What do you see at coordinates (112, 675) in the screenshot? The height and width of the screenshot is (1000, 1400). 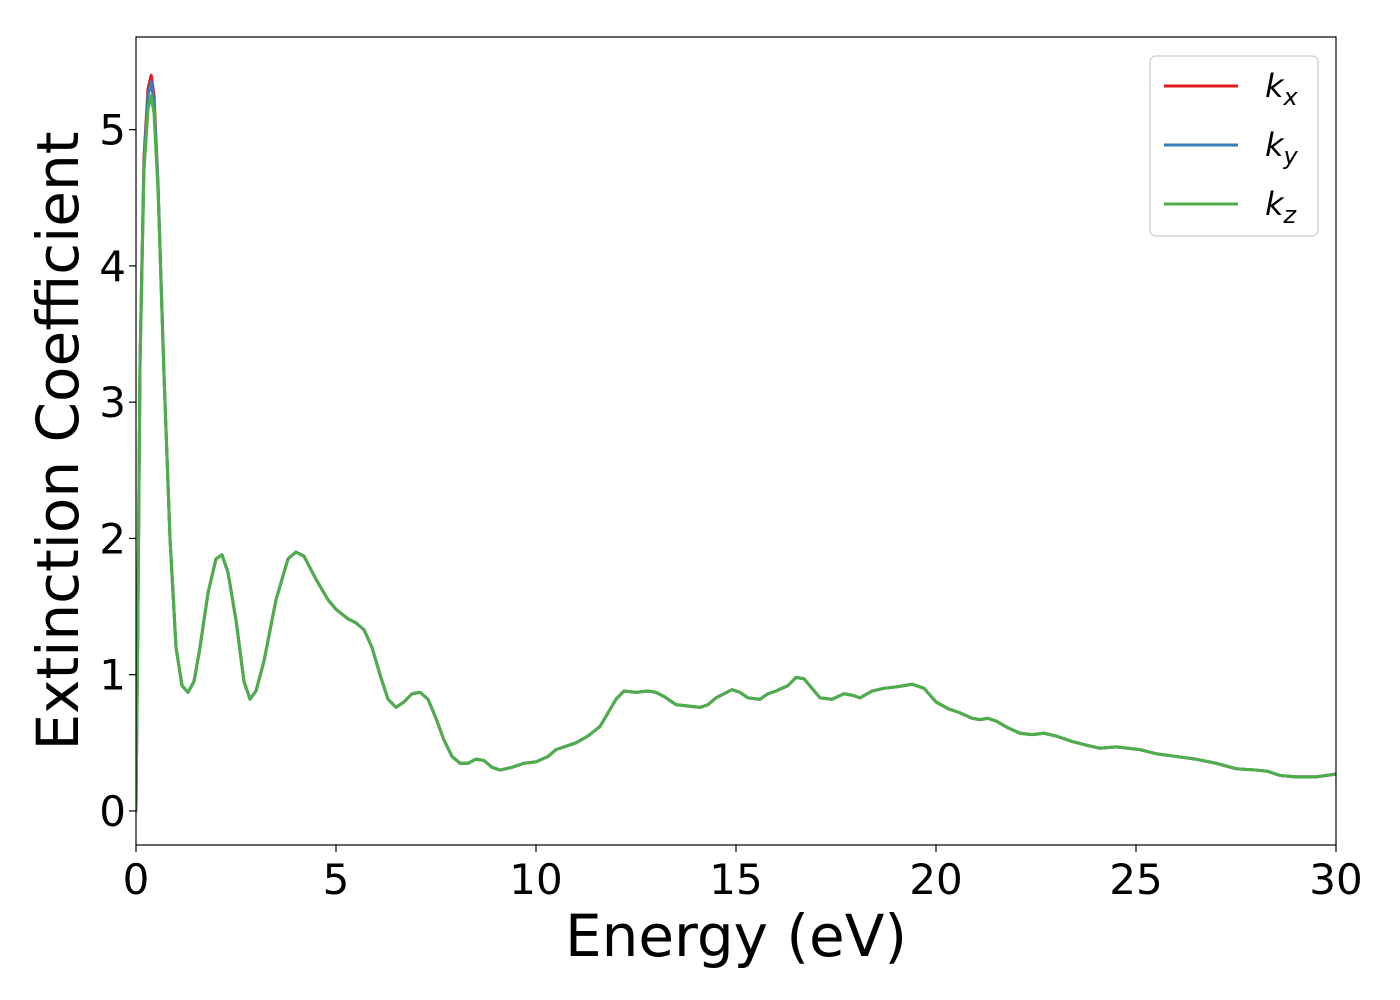 I see `y-tick-label: 1` at bounding box center [112, 675].